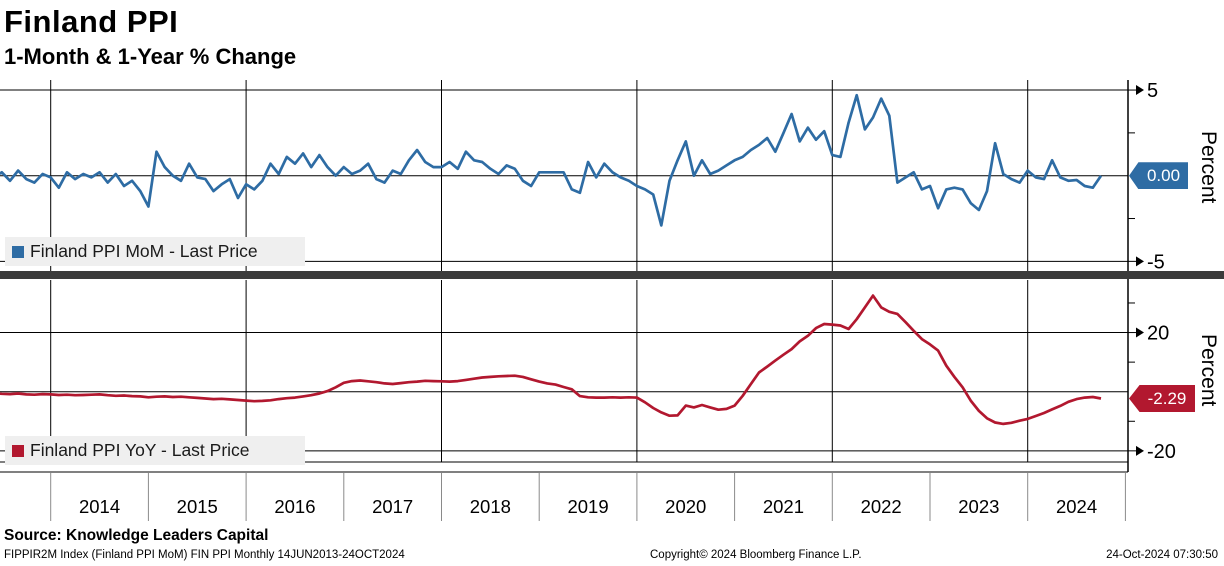  Describe the element at coordinates (1156, 262) in the screenshot. I see `svg-text: -5` at that location.